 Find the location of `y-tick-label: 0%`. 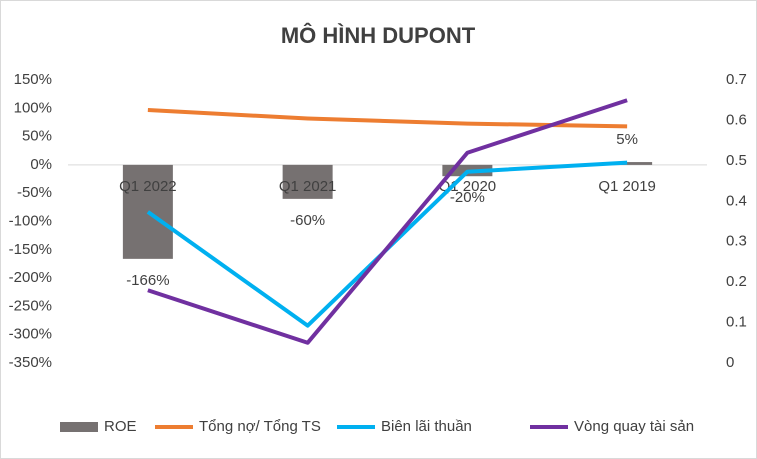

y-tick-label: 0% is located at coordinates (41, 164).